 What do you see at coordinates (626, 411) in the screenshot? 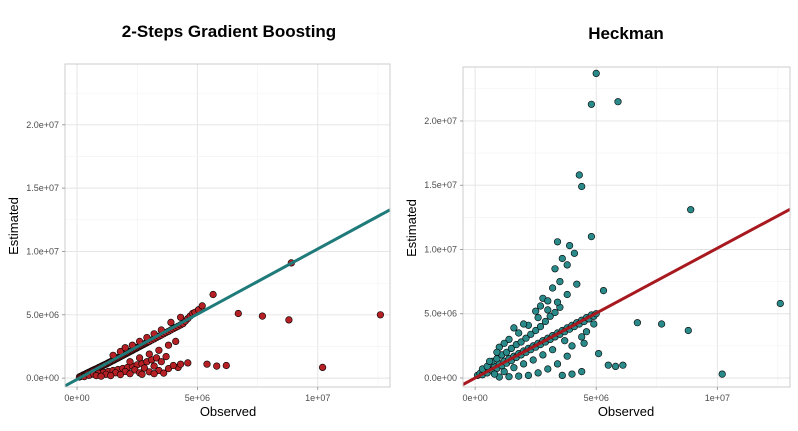
I see `x-axis-label-heckman: Observed` at bounding box center [626, 411].